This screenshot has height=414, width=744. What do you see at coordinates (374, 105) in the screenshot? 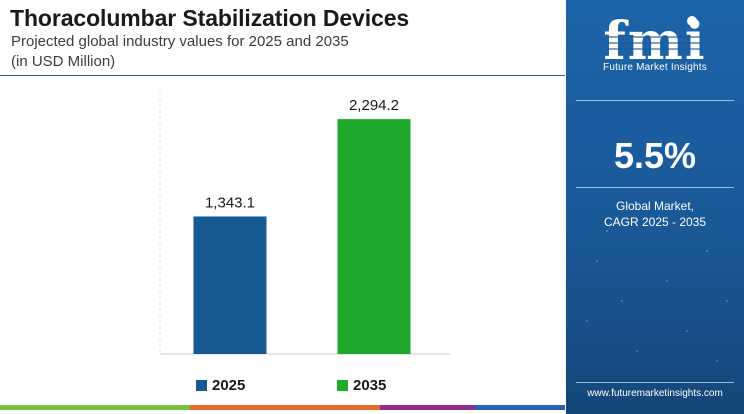
I see `bar-value-label-2035: 2,294.2` at bounding box center [374, 105].